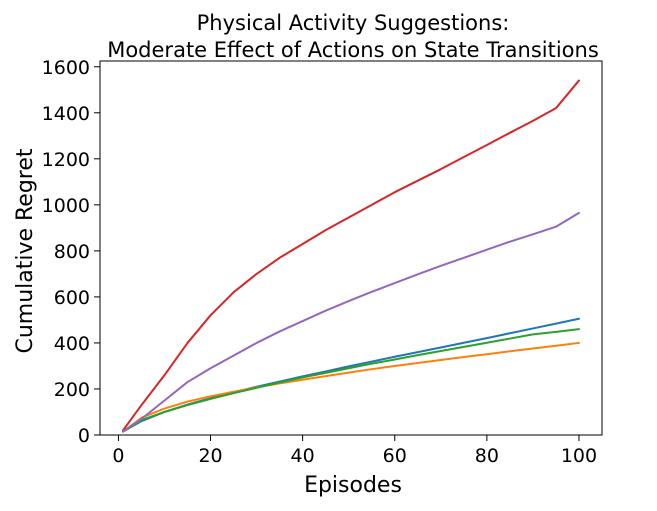 The height and width of the screenshot is (511, 657). What do you see at coordinates (353, 485) in the screenshot?
I see `x-axis-label: Episodes` at bounding box center [353, 485].